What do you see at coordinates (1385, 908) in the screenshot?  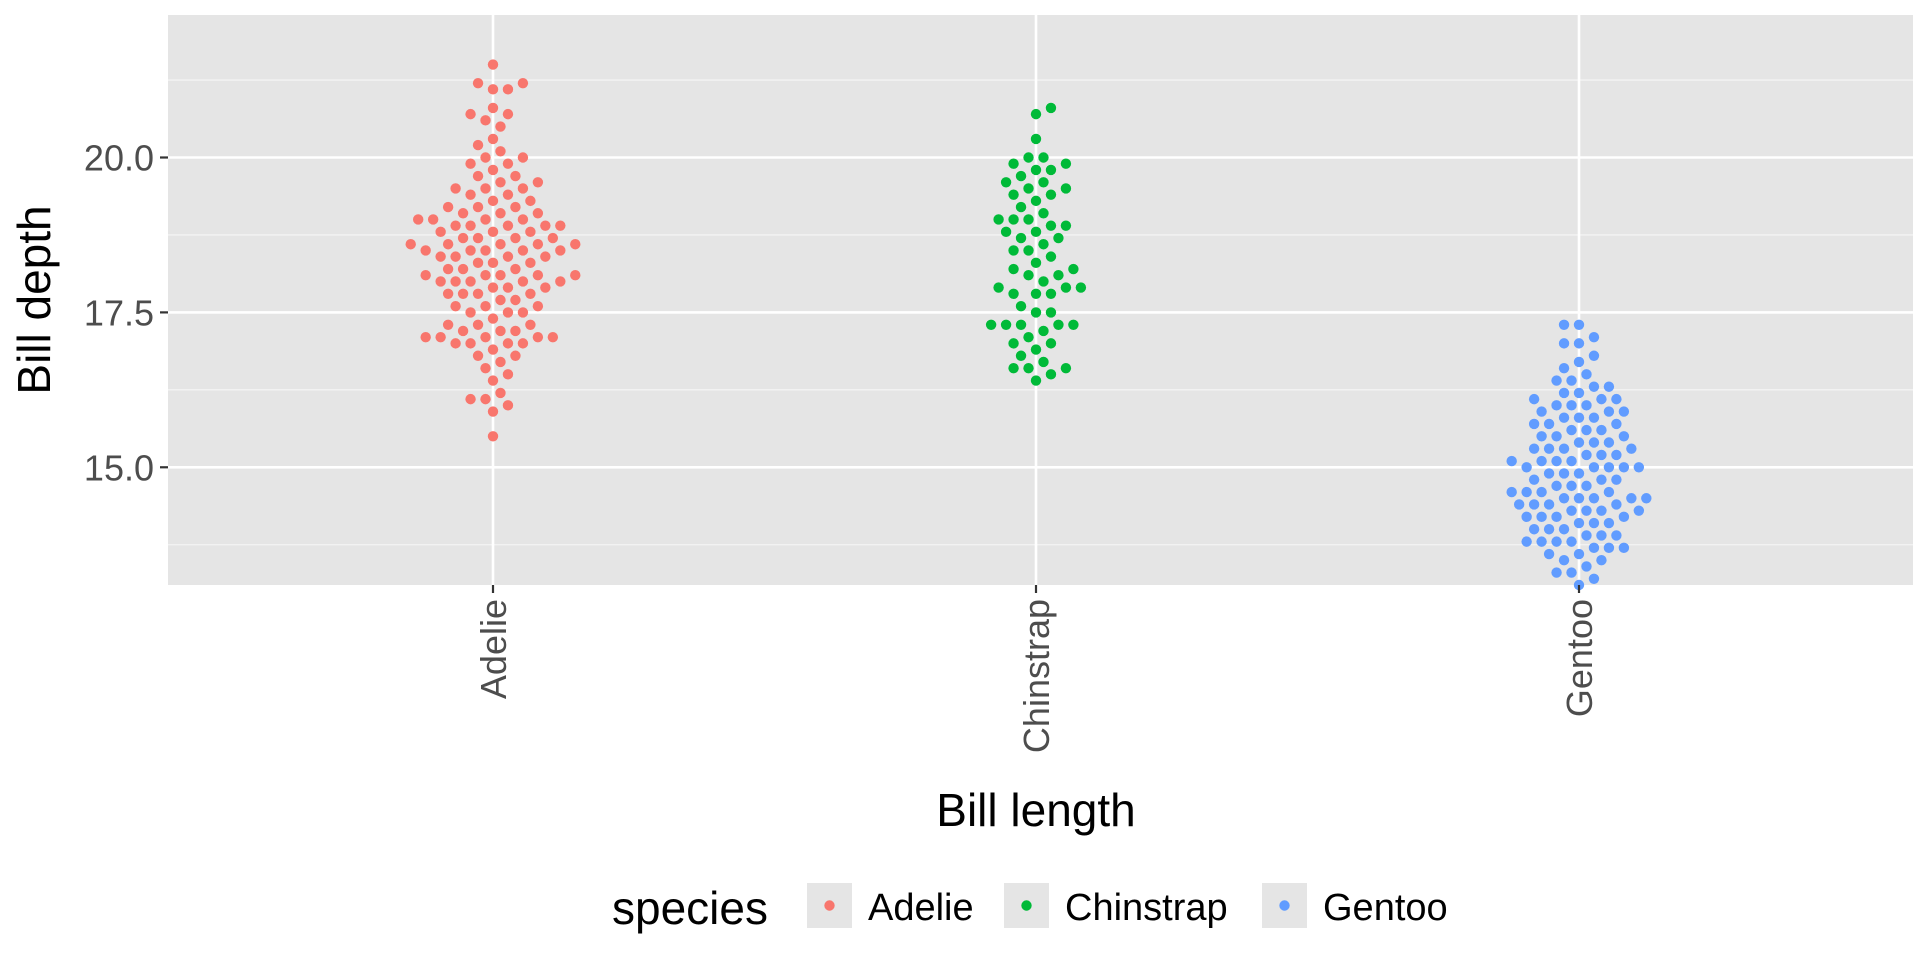 I see `legend-label: Gentoo` at bounding box center [1385, 908].